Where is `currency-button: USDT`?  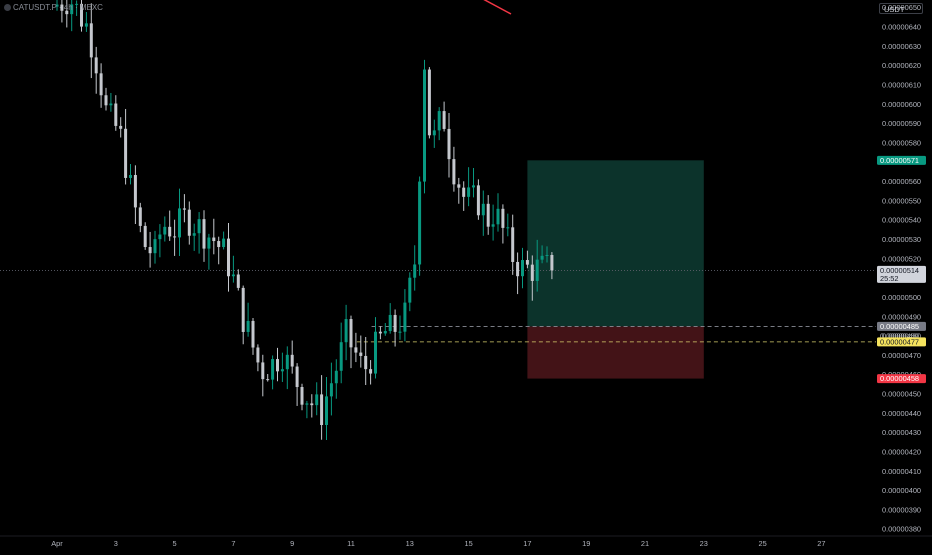
currency-button: USDT is located at coordinates (901, 8).